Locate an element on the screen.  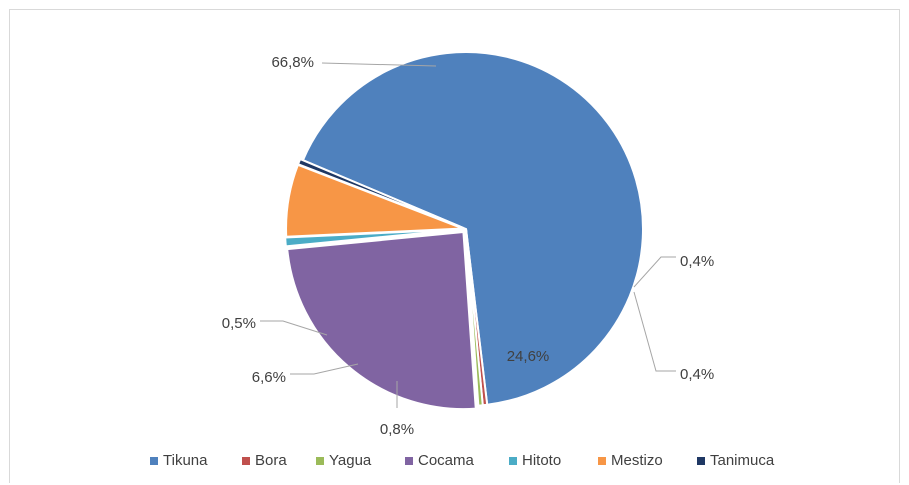
legend-label-bora: Bora is located at coordinates (271, 460).